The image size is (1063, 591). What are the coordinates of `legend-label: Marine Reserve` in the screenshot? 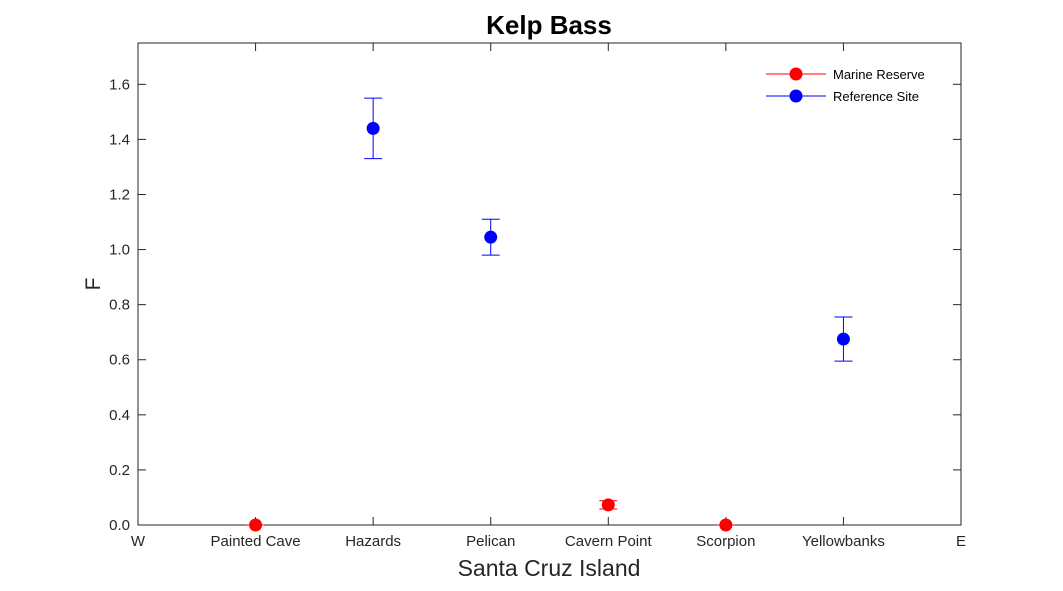 It's located at (879, 74).